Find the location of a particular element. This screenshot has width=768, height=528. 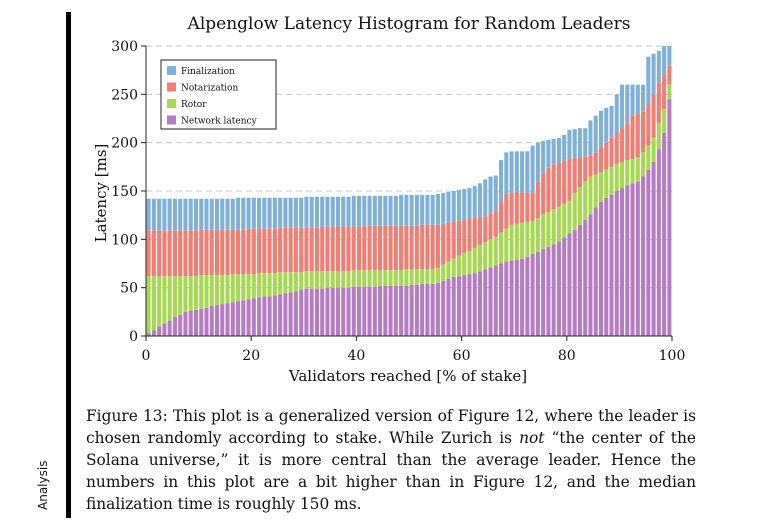

y-tick-label: 250 is located at coordinates (124, 95).